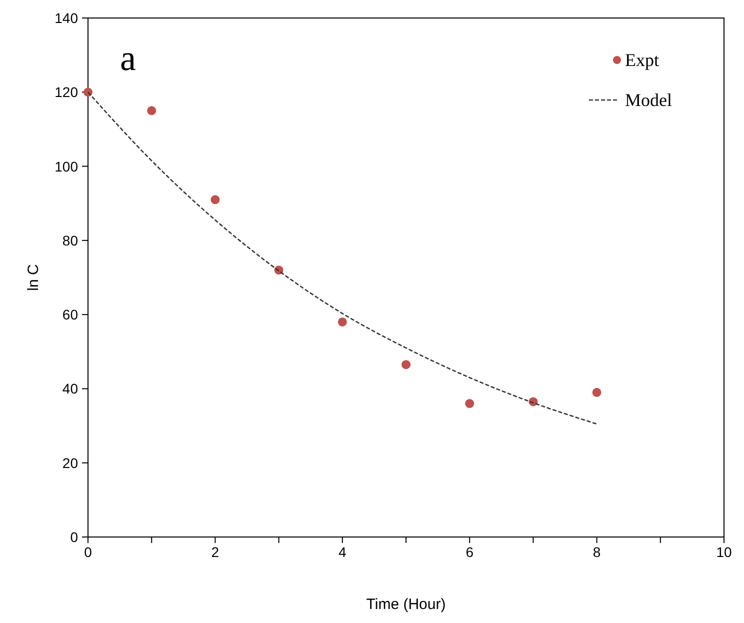  I want to click on x-axis-title: Time (Hour), so click(406, 604).